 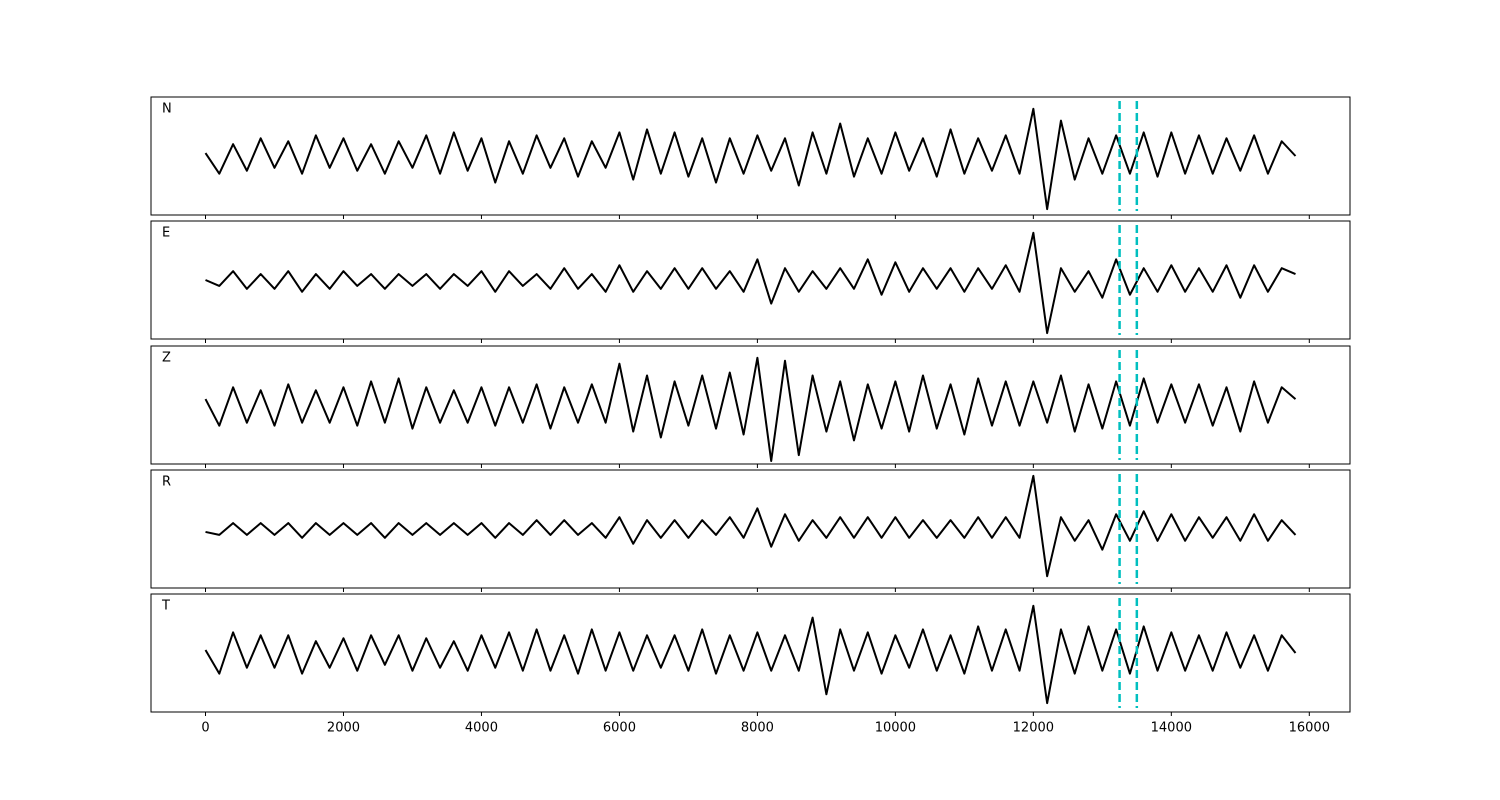 I want to click on x-tick-label: 16000, so click(x=1309, y=728).